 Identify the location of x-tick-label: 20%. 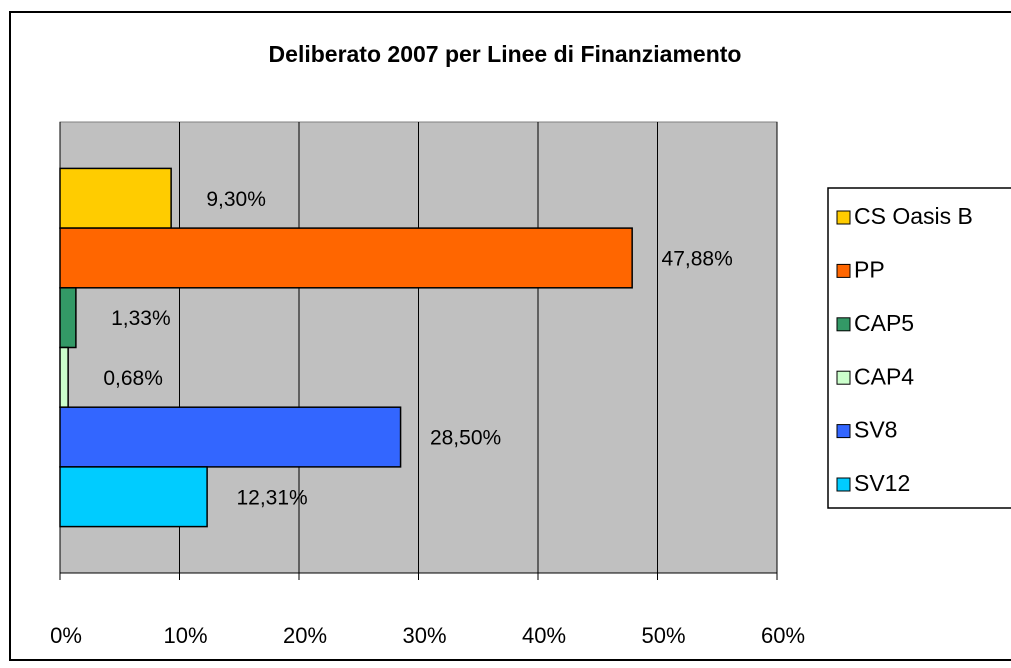
(305, 635).